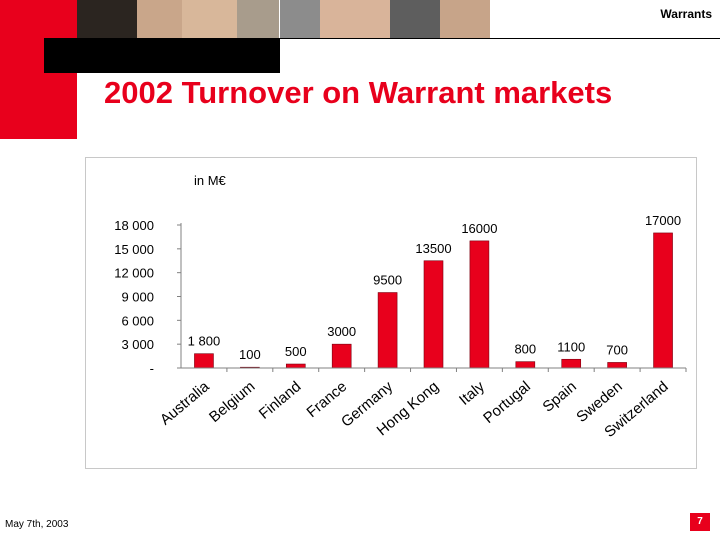 The image size is (720, 540). What do you see at coordinates (479, 228) in the screenshot?
I see `data-label: 16000` at bounding box center [479, 228].